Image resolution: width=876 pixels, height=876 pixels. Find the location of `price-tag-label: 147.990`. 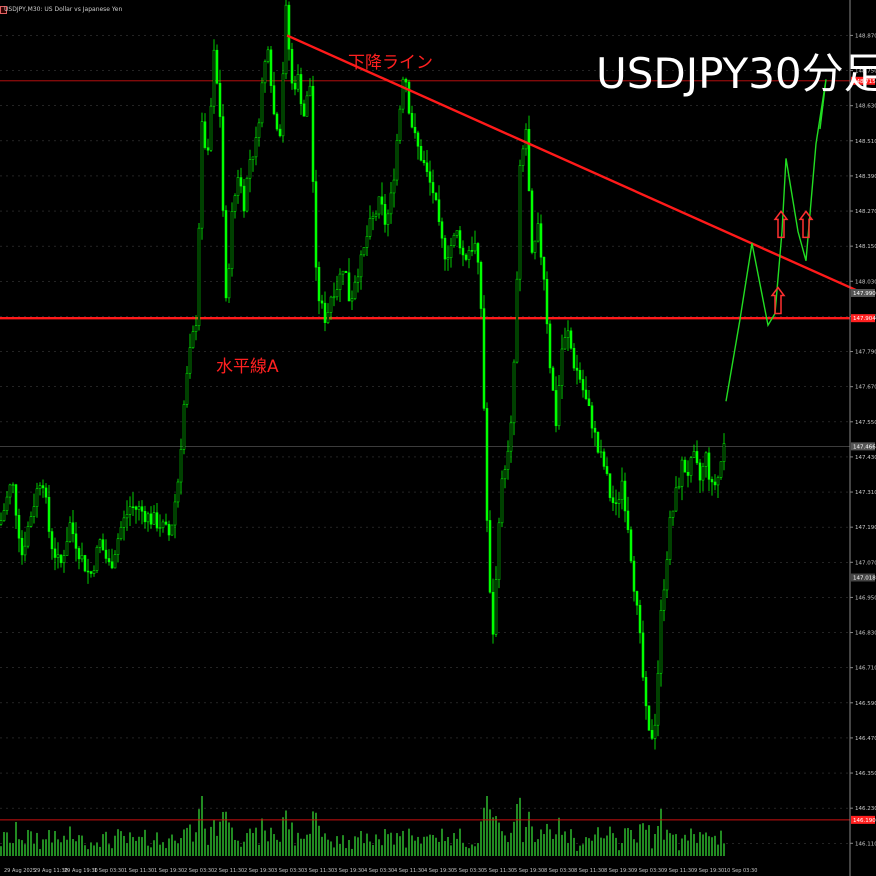

price-tag-label: 147.990 is located at coordinates (864, 294).